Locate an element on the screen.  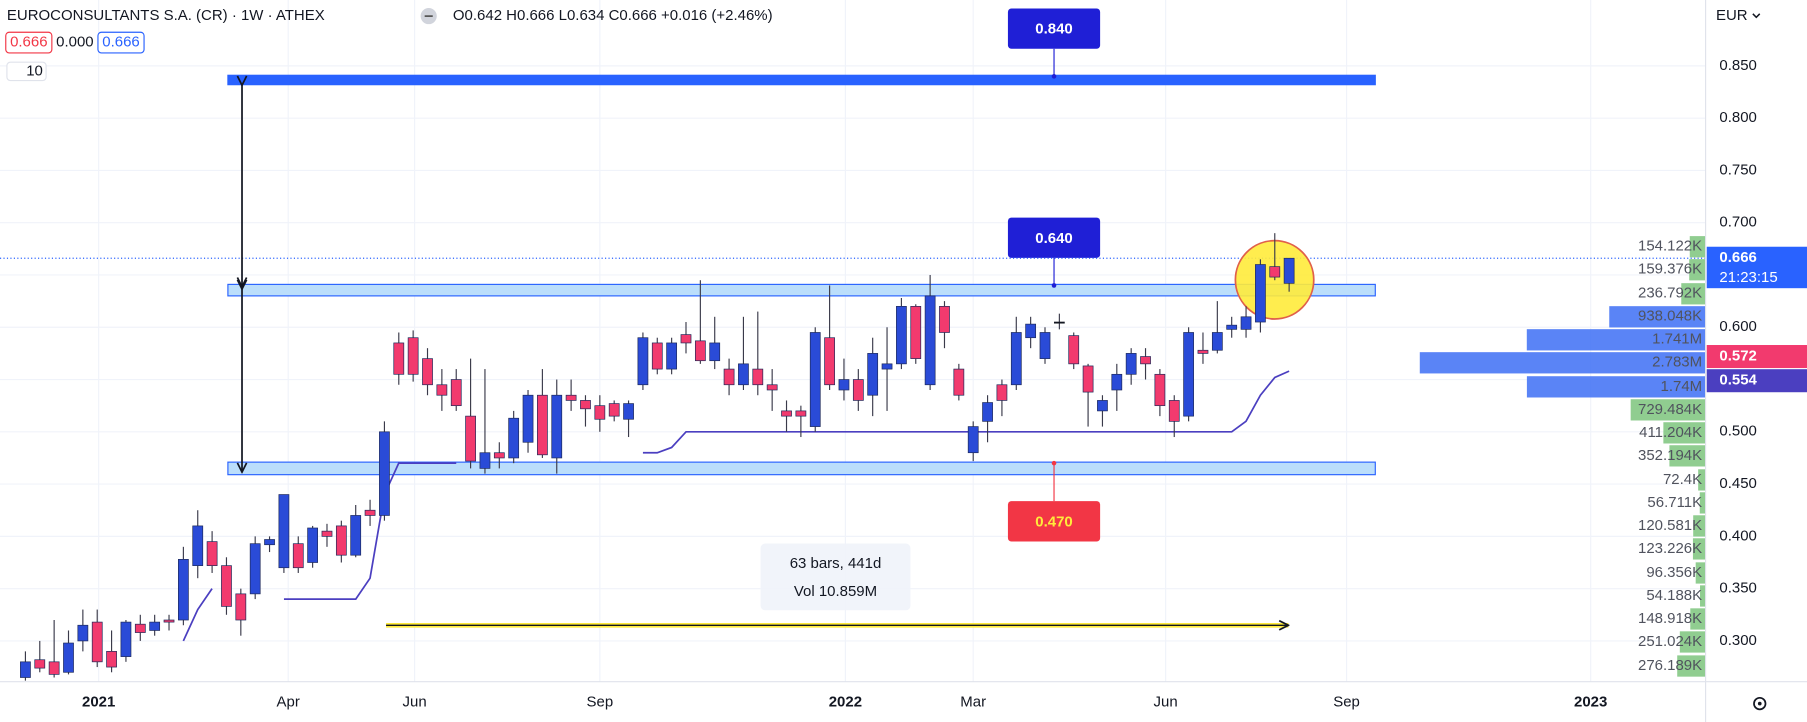
profile-label: 2.783M is located at coordinates (1677, 362).